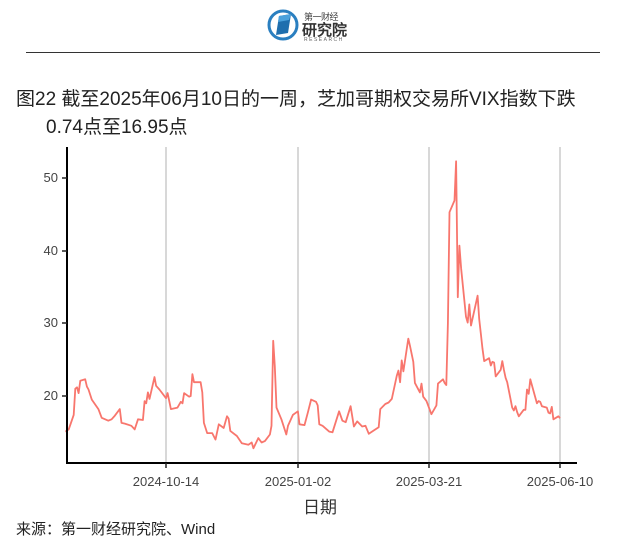  I want to click on logo-title: 第一财经, so click(321, 17).